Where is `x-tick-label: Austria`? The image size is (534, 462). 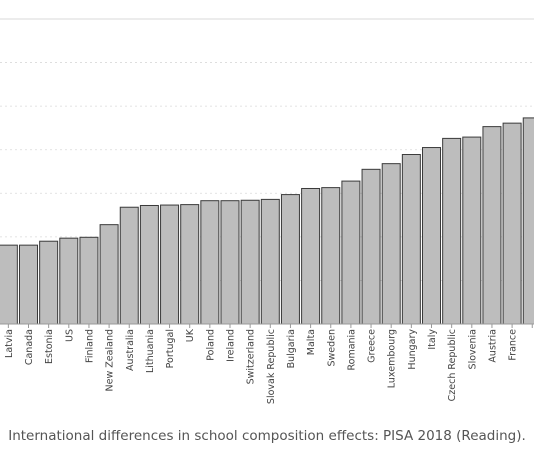 x-tick-label: Austria is located at coordinates (492, 346).